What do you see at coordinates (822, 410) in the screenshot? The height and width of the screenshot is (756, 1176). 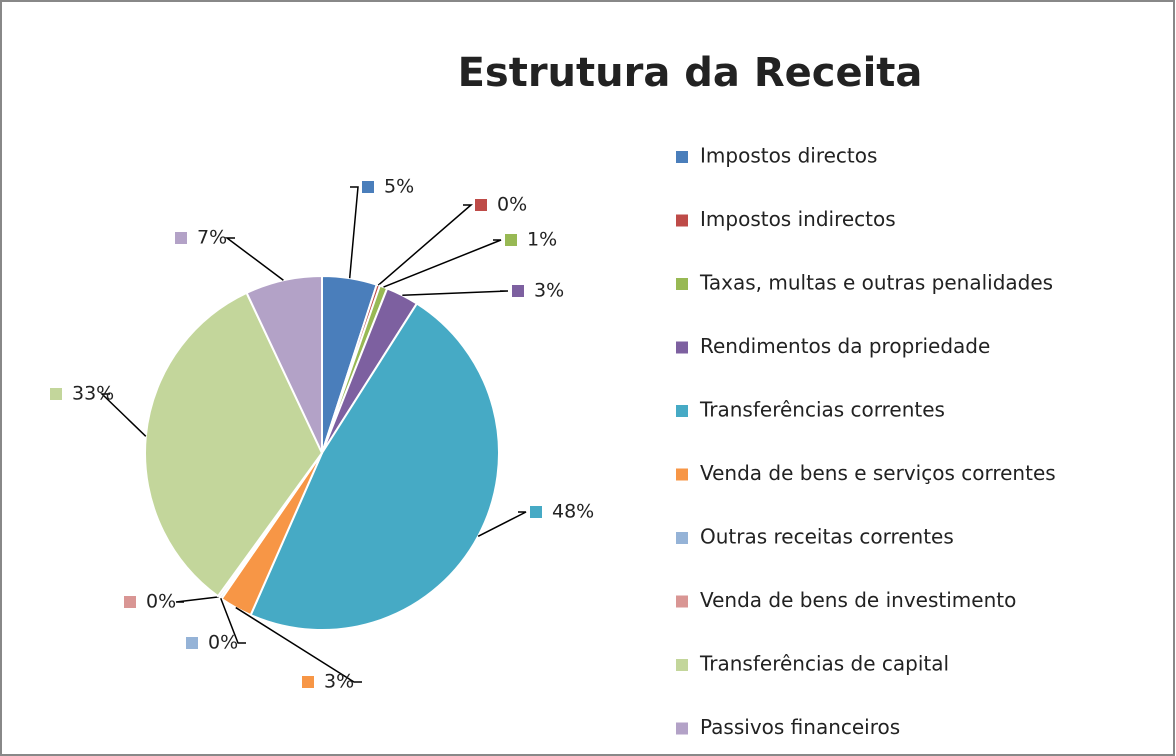 I see `legend-label: Transferências correntes` at bounding box center [822, 410].